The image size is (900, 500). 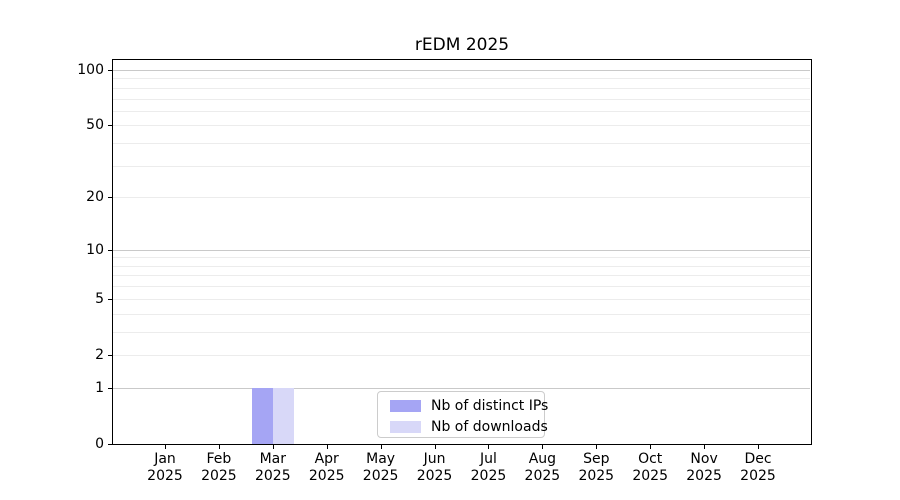 What do you see at coordinates (596, 467) in the screenshot?
I see `x-axis-tick-label: Sep 2025` at bounding box center [596, 467].